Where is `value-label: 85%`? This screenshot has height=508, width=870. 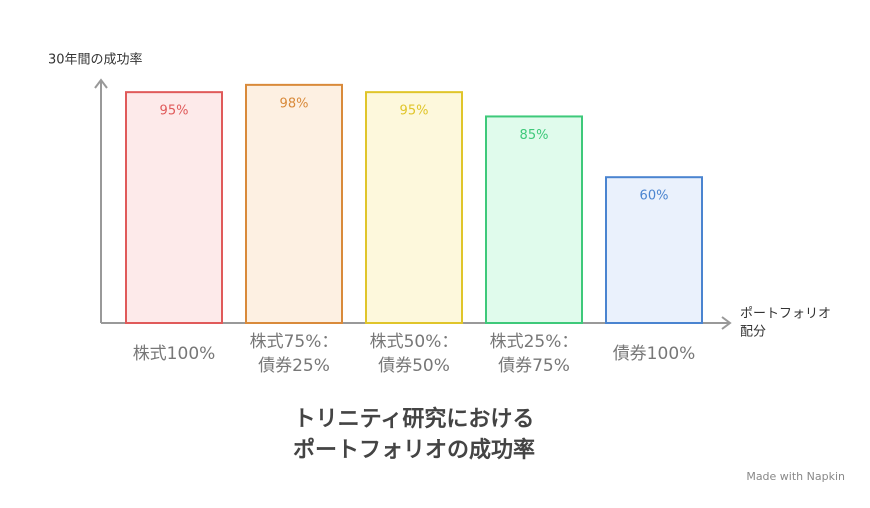 value-label: 85% is located at coordinates (534, 135).